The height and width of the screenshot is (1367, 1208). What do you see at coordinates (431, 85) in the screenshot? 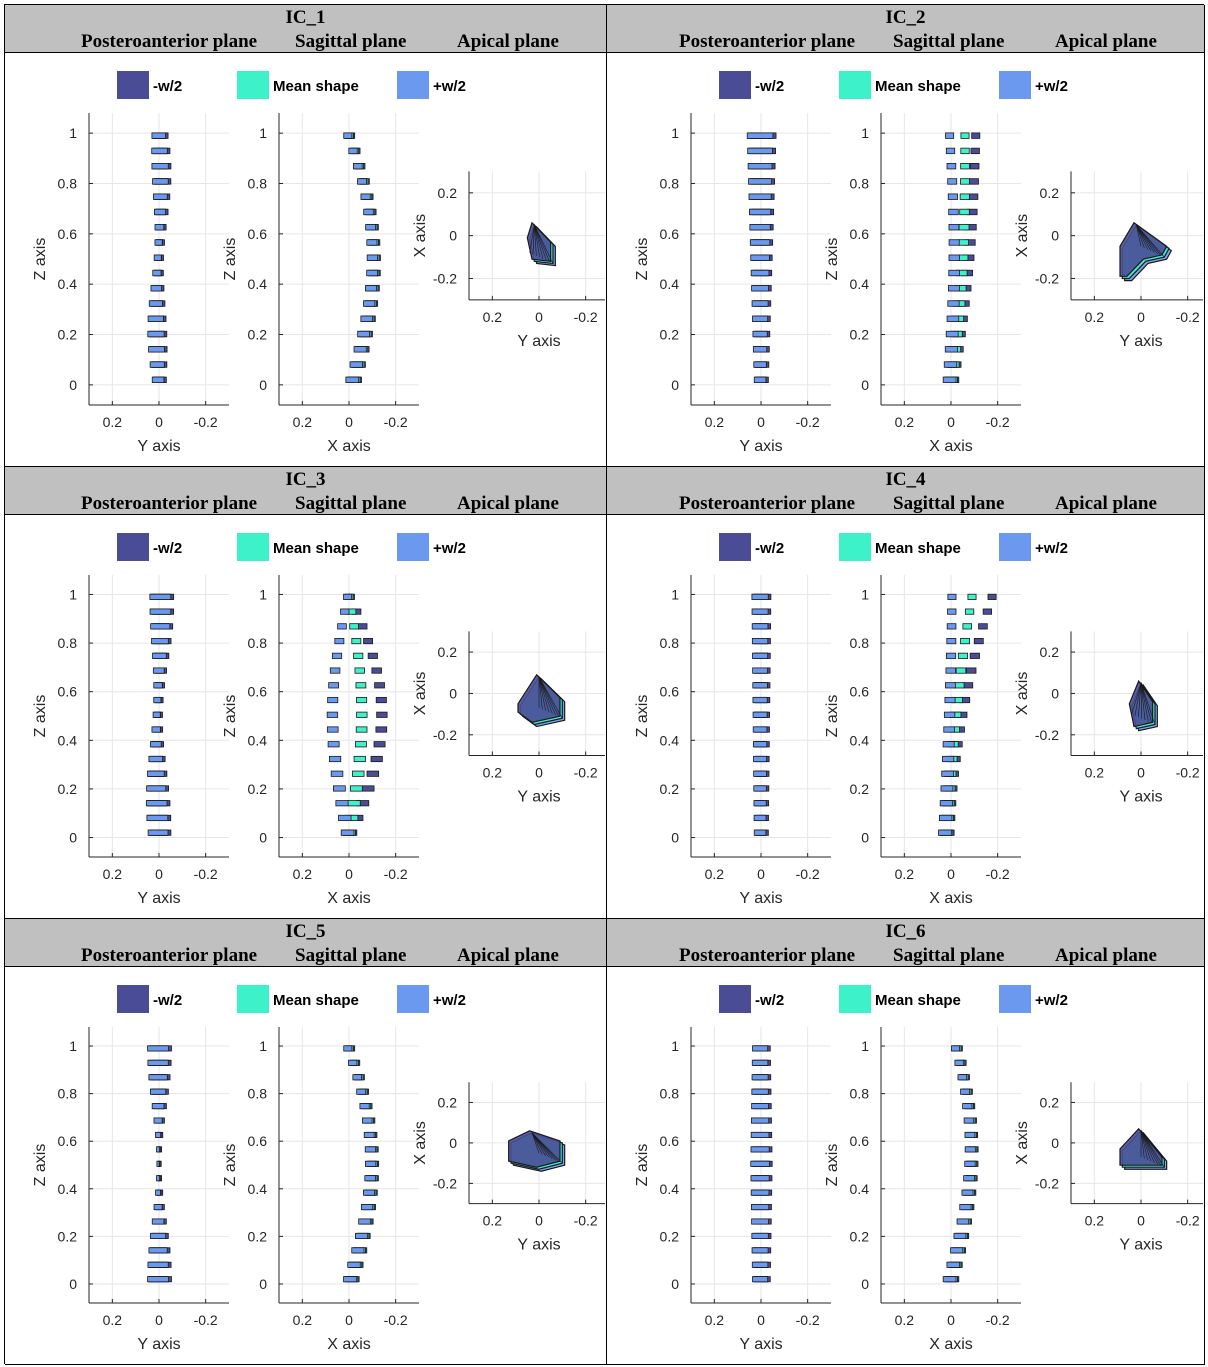
I see `legend-item: +w/2` at bounding box center [431, 85].